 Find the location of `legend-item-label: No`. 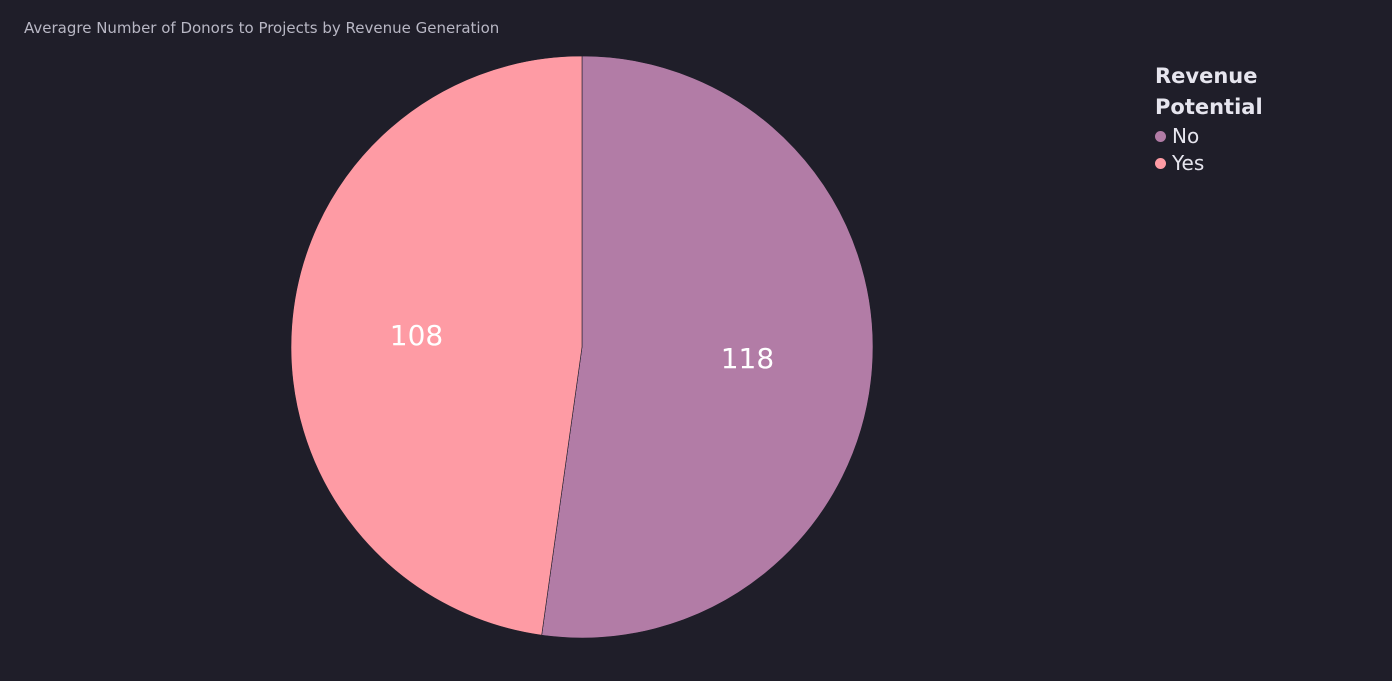

legend-item-label: No is located at coordinates (1186, 136).